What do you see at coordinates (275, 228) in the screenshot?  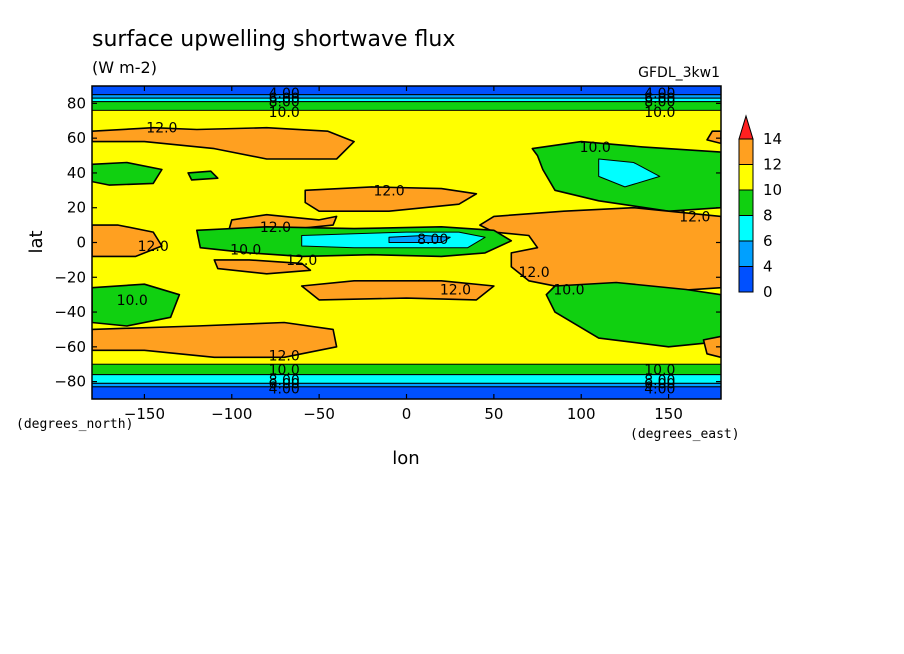 I see `contour-label-12: 12.0` at bounding box center [275, 228].